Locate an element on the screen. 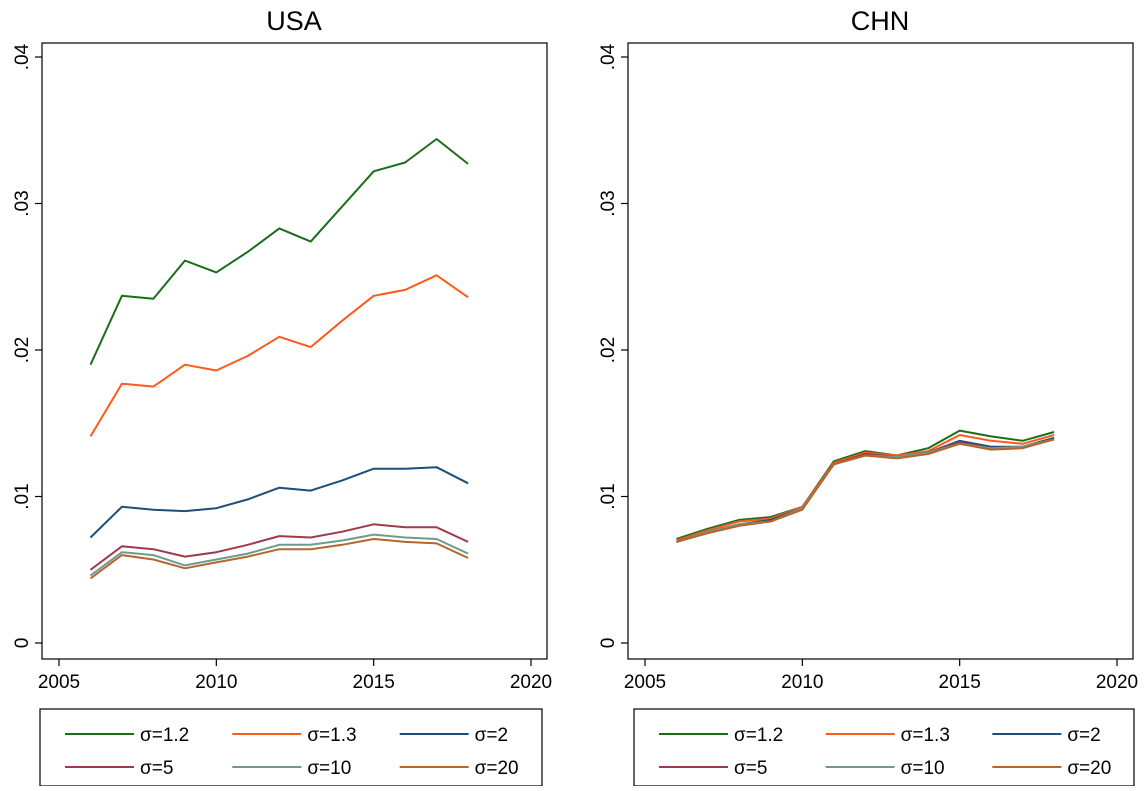 The width and height of the screenshot is (1146, 791). series-line-σ=2 is located at coordinates (279, 502).